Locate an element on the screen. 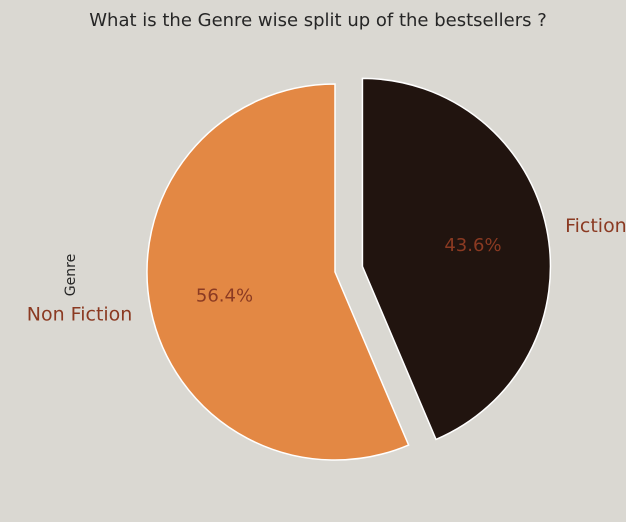 The height and width of the screenshot is (522, 626). slice-label-non-fiction: Non Fiction is located at coordinates (80, 314).